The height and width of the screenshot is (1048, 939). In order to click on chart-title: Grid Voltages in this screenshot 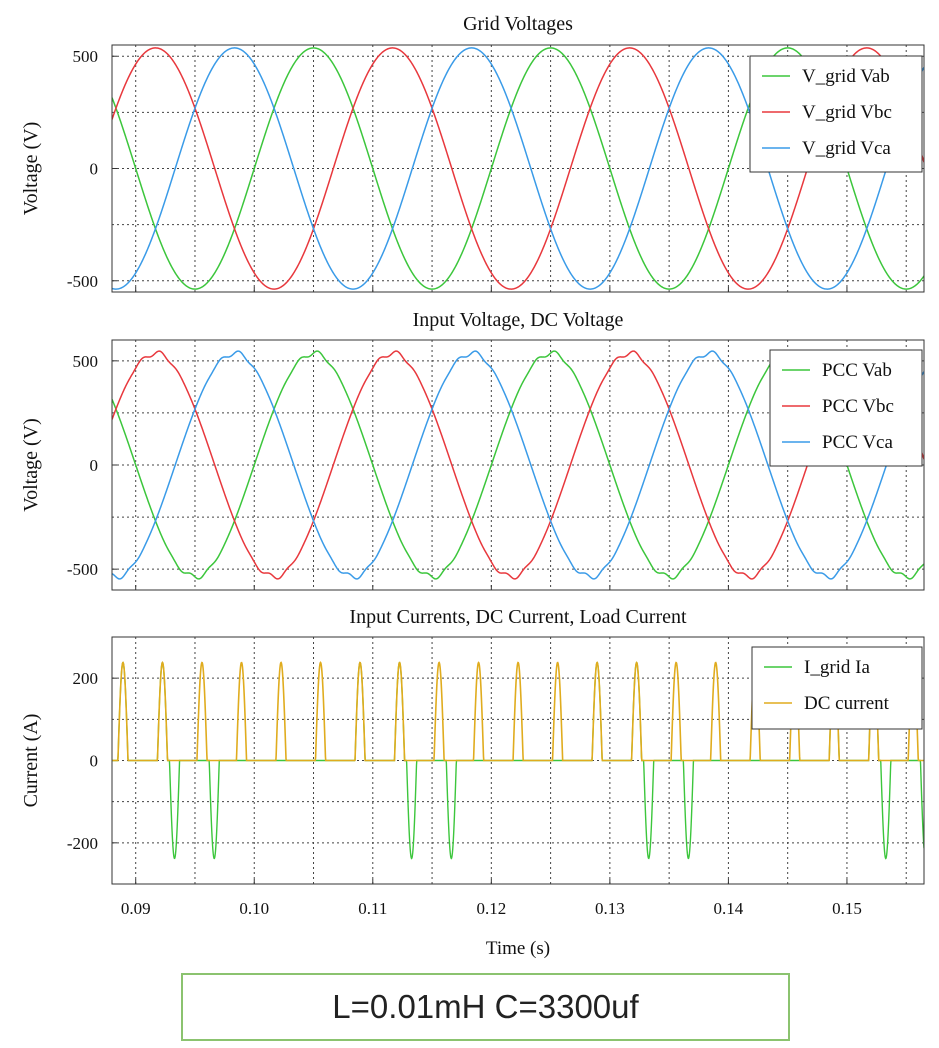, I will do `click(518, 24)`.